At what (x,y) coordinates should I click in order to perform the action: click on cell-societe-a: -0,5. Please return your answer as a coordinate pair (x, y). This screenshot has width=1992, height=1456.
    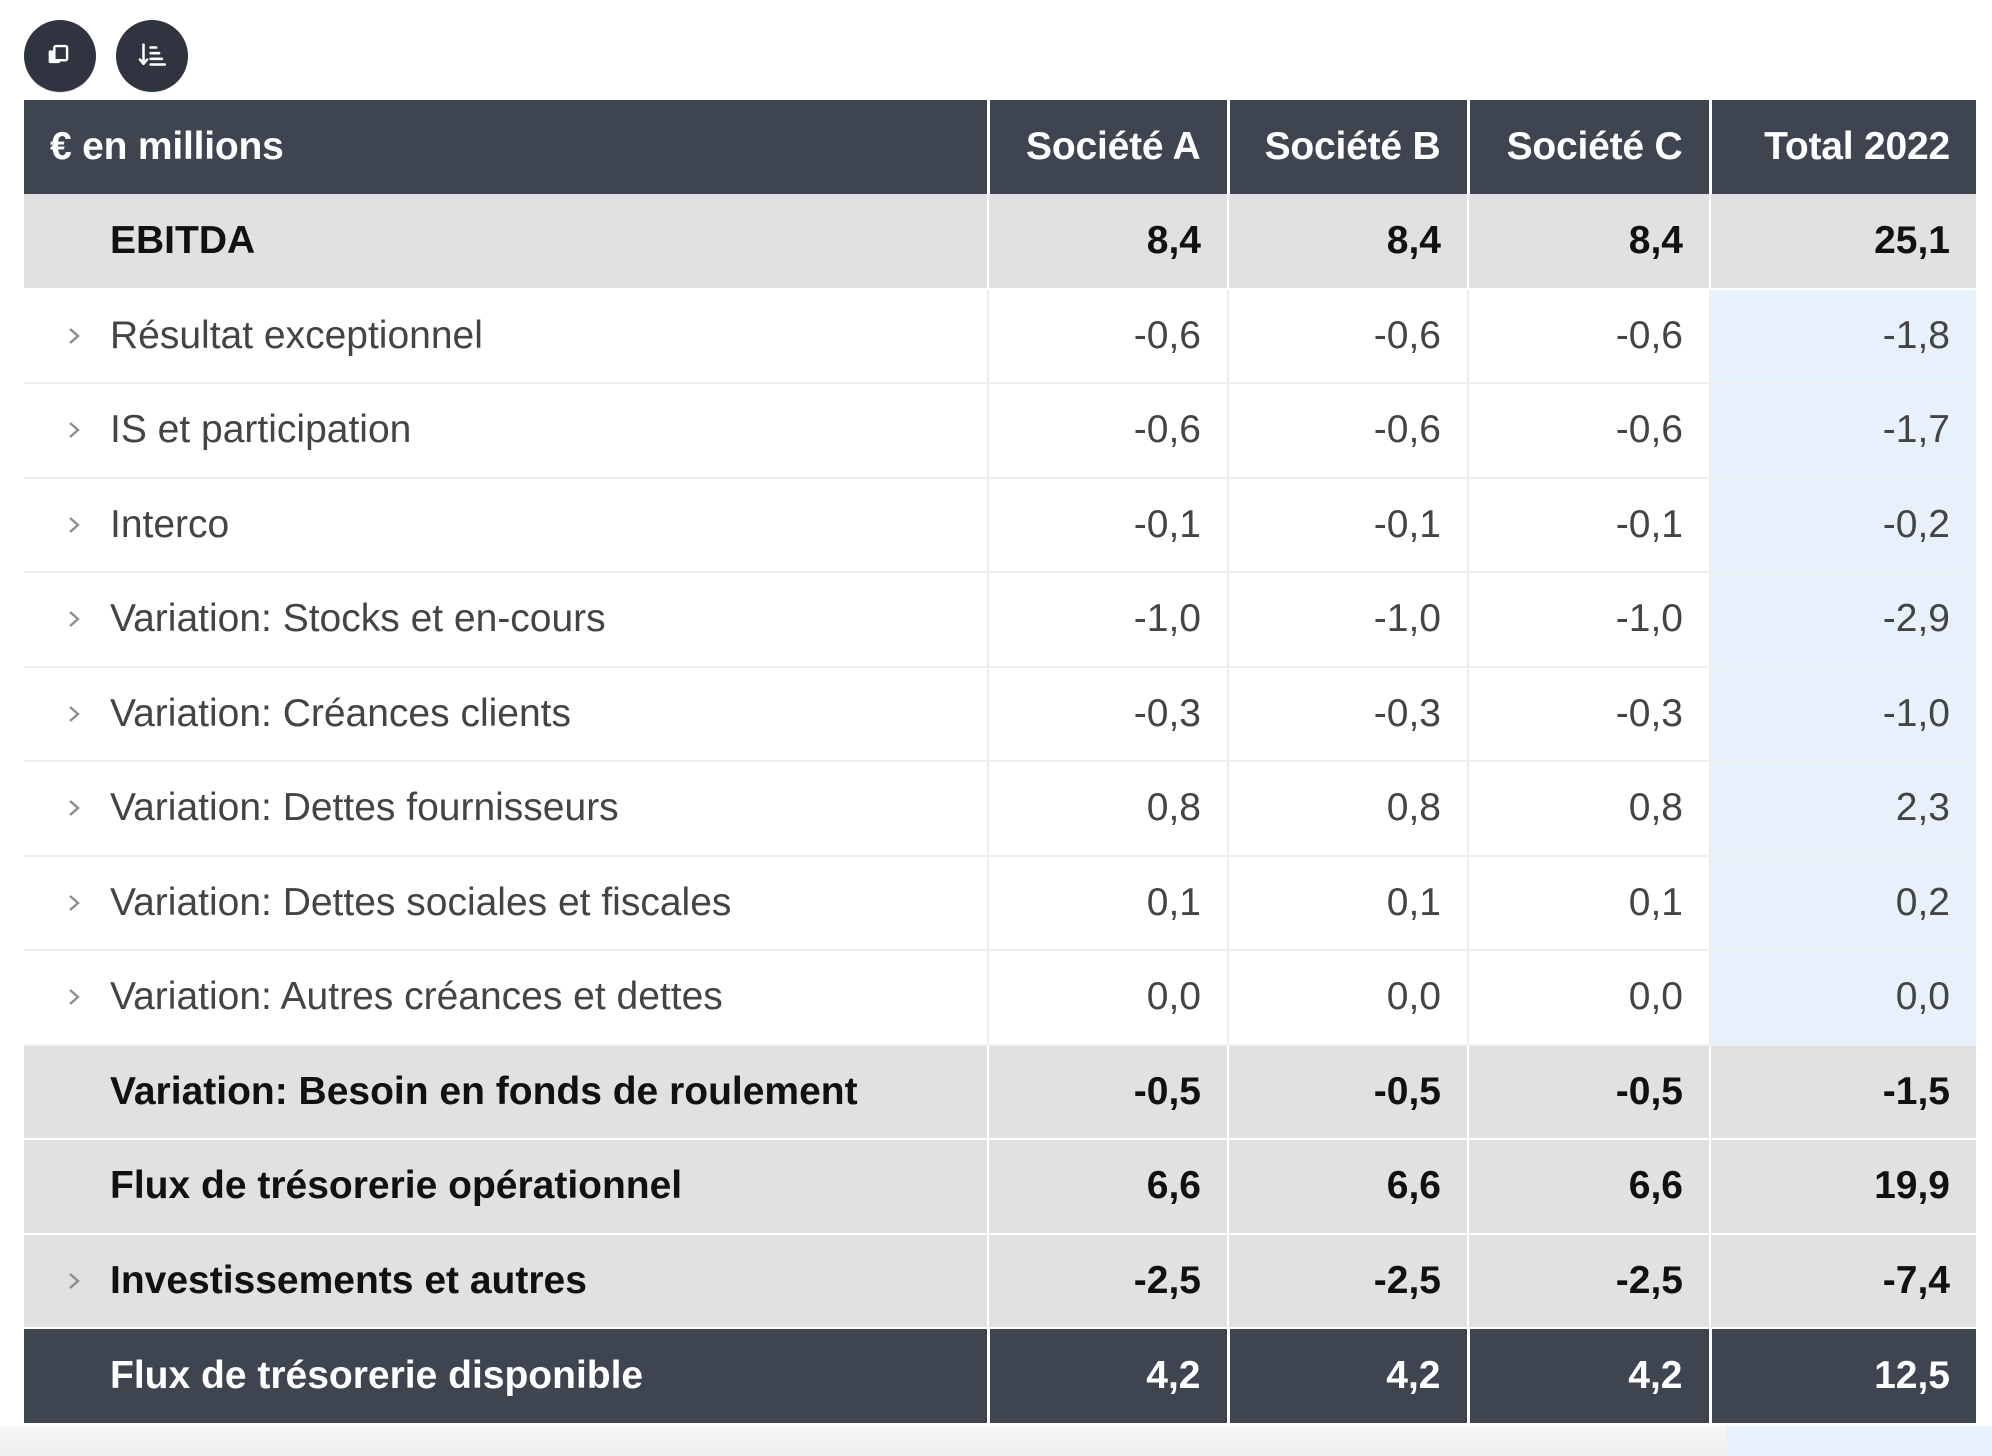
    Looking at the image, I should click on (1108, 1092).